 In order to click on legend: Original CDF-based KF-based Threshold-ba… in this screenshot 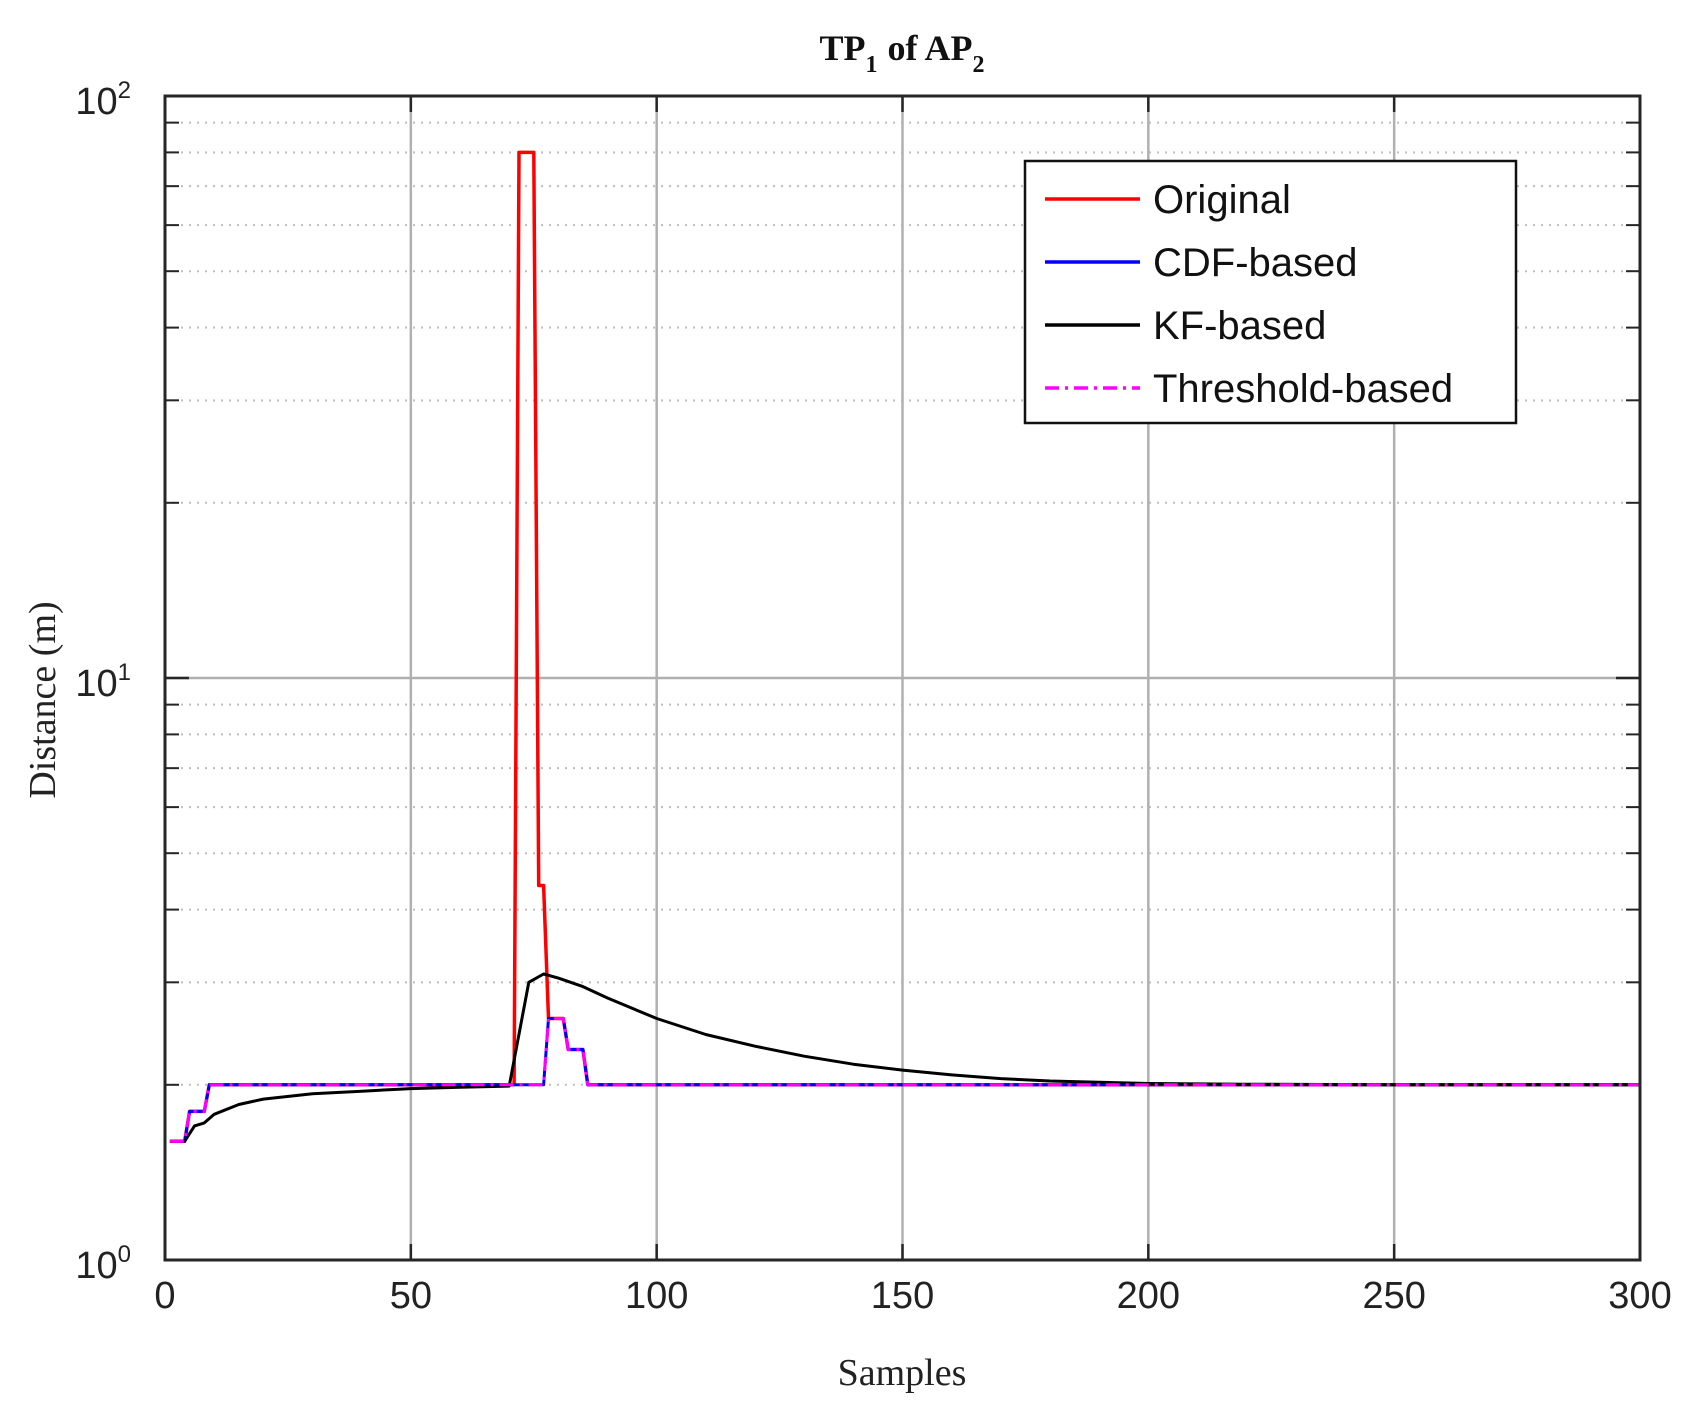, I will do `click(1270, 292)`.